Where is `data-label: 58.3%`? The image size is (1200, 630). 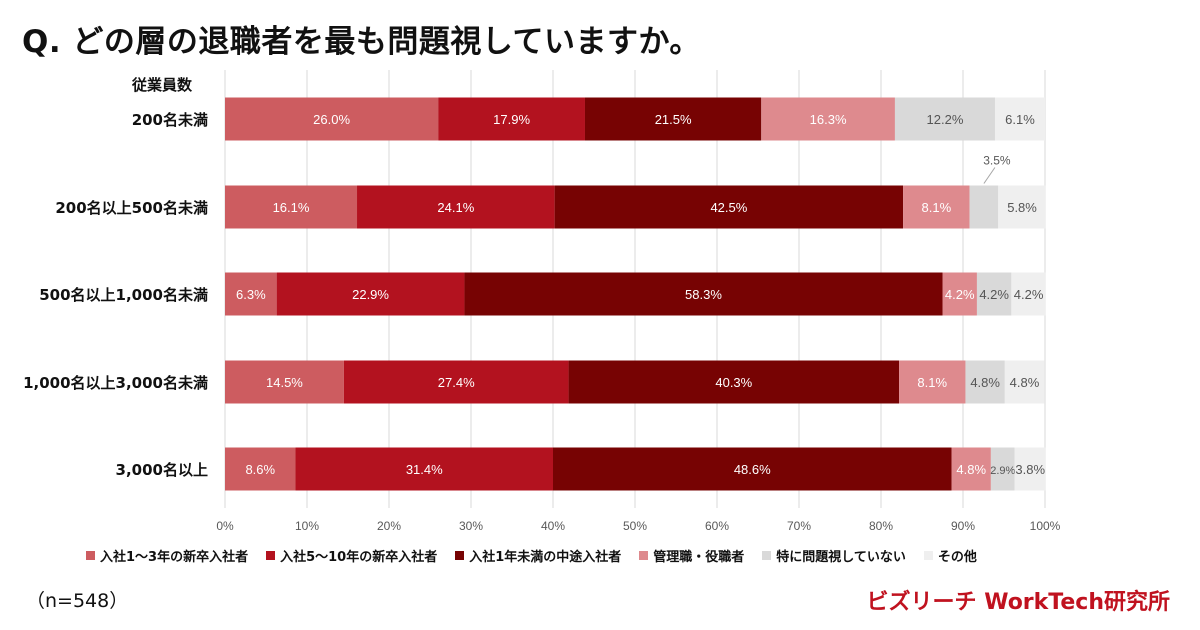
data-label: 58.3% is located at coordinates (703, 294).